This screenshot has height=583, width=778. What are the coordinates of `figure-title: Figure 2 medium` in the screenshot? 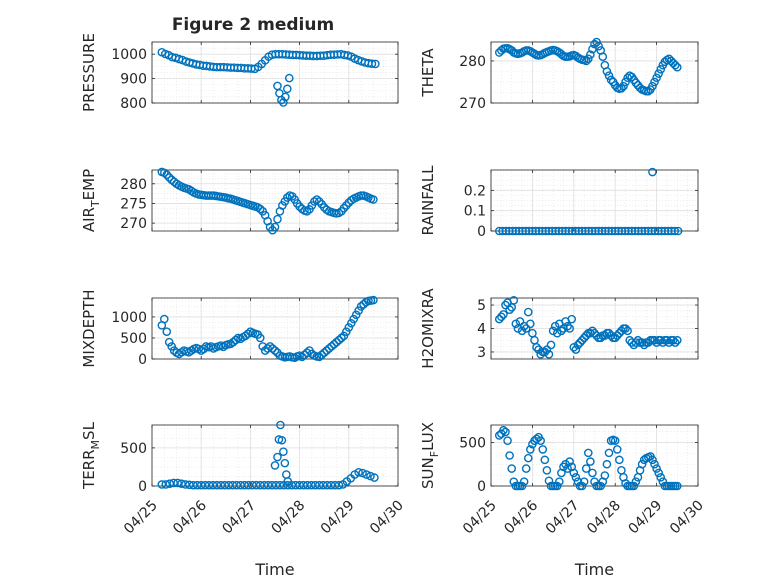 It's located at (253, 25).